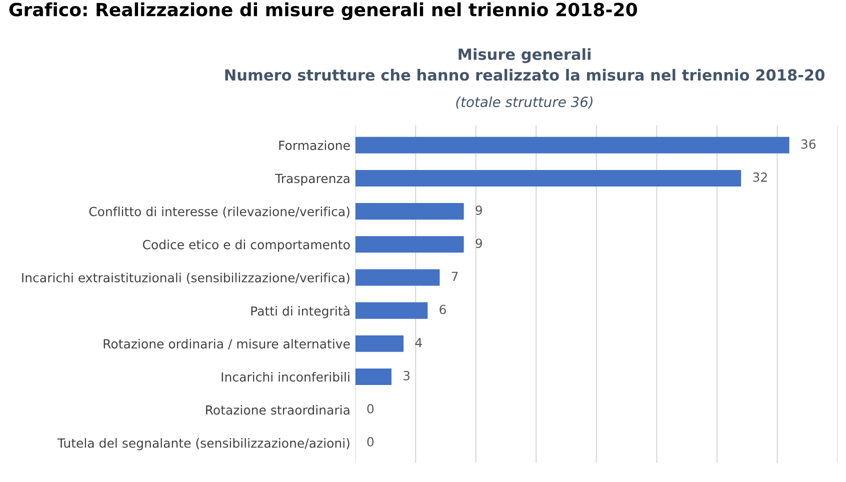  Describe the element at coordinates (443, 309) in the screenshot. I see `data-label: 6` at that location.